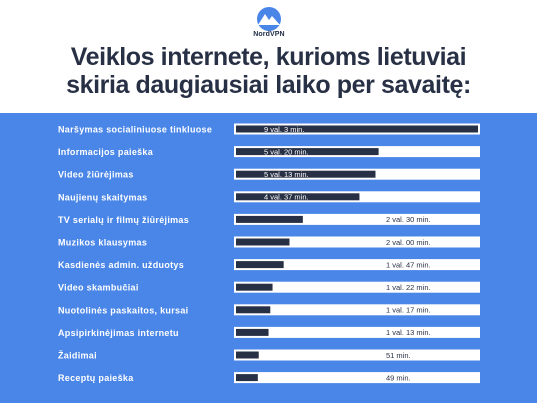 The width and height of the screenshot is (537, 403). Describe the element at coordinates (408, 332) in the screenshot. I see `value-label: 1 val. 13 min.` at that location.